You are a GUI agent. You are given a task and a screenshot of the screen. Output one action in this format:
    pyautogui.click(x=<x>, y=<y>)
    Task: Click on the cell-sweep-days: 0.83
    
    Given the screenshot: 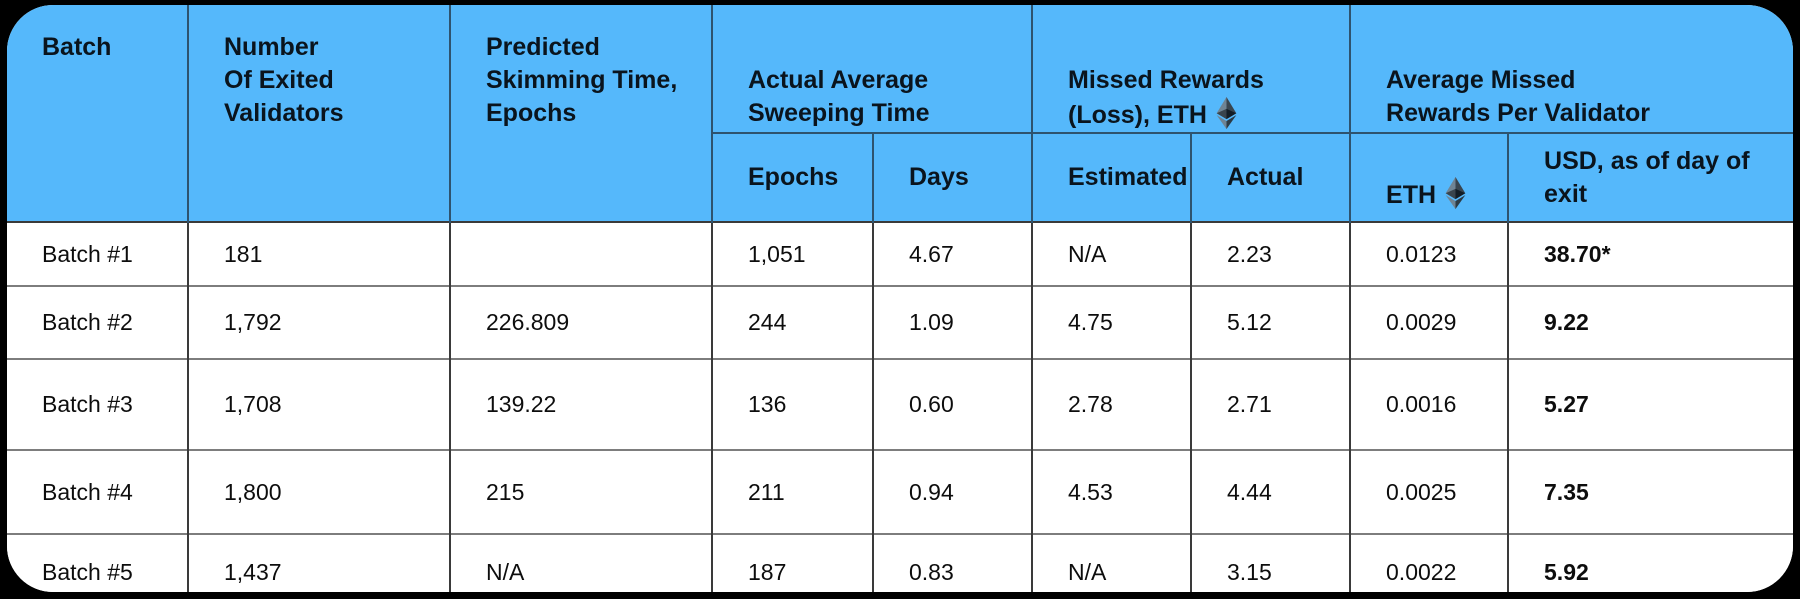 What is the action you would take?
    pyautogui.click(x=953, y=563)
    